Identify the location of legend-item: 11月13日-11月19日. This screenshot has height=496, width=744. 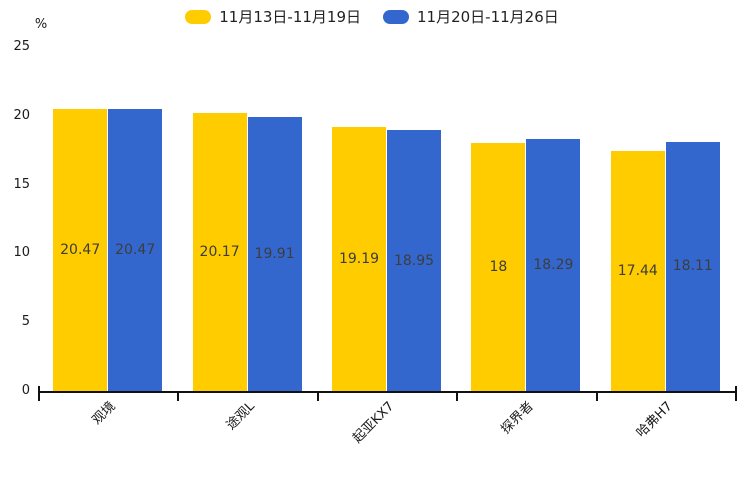
(273, 16).